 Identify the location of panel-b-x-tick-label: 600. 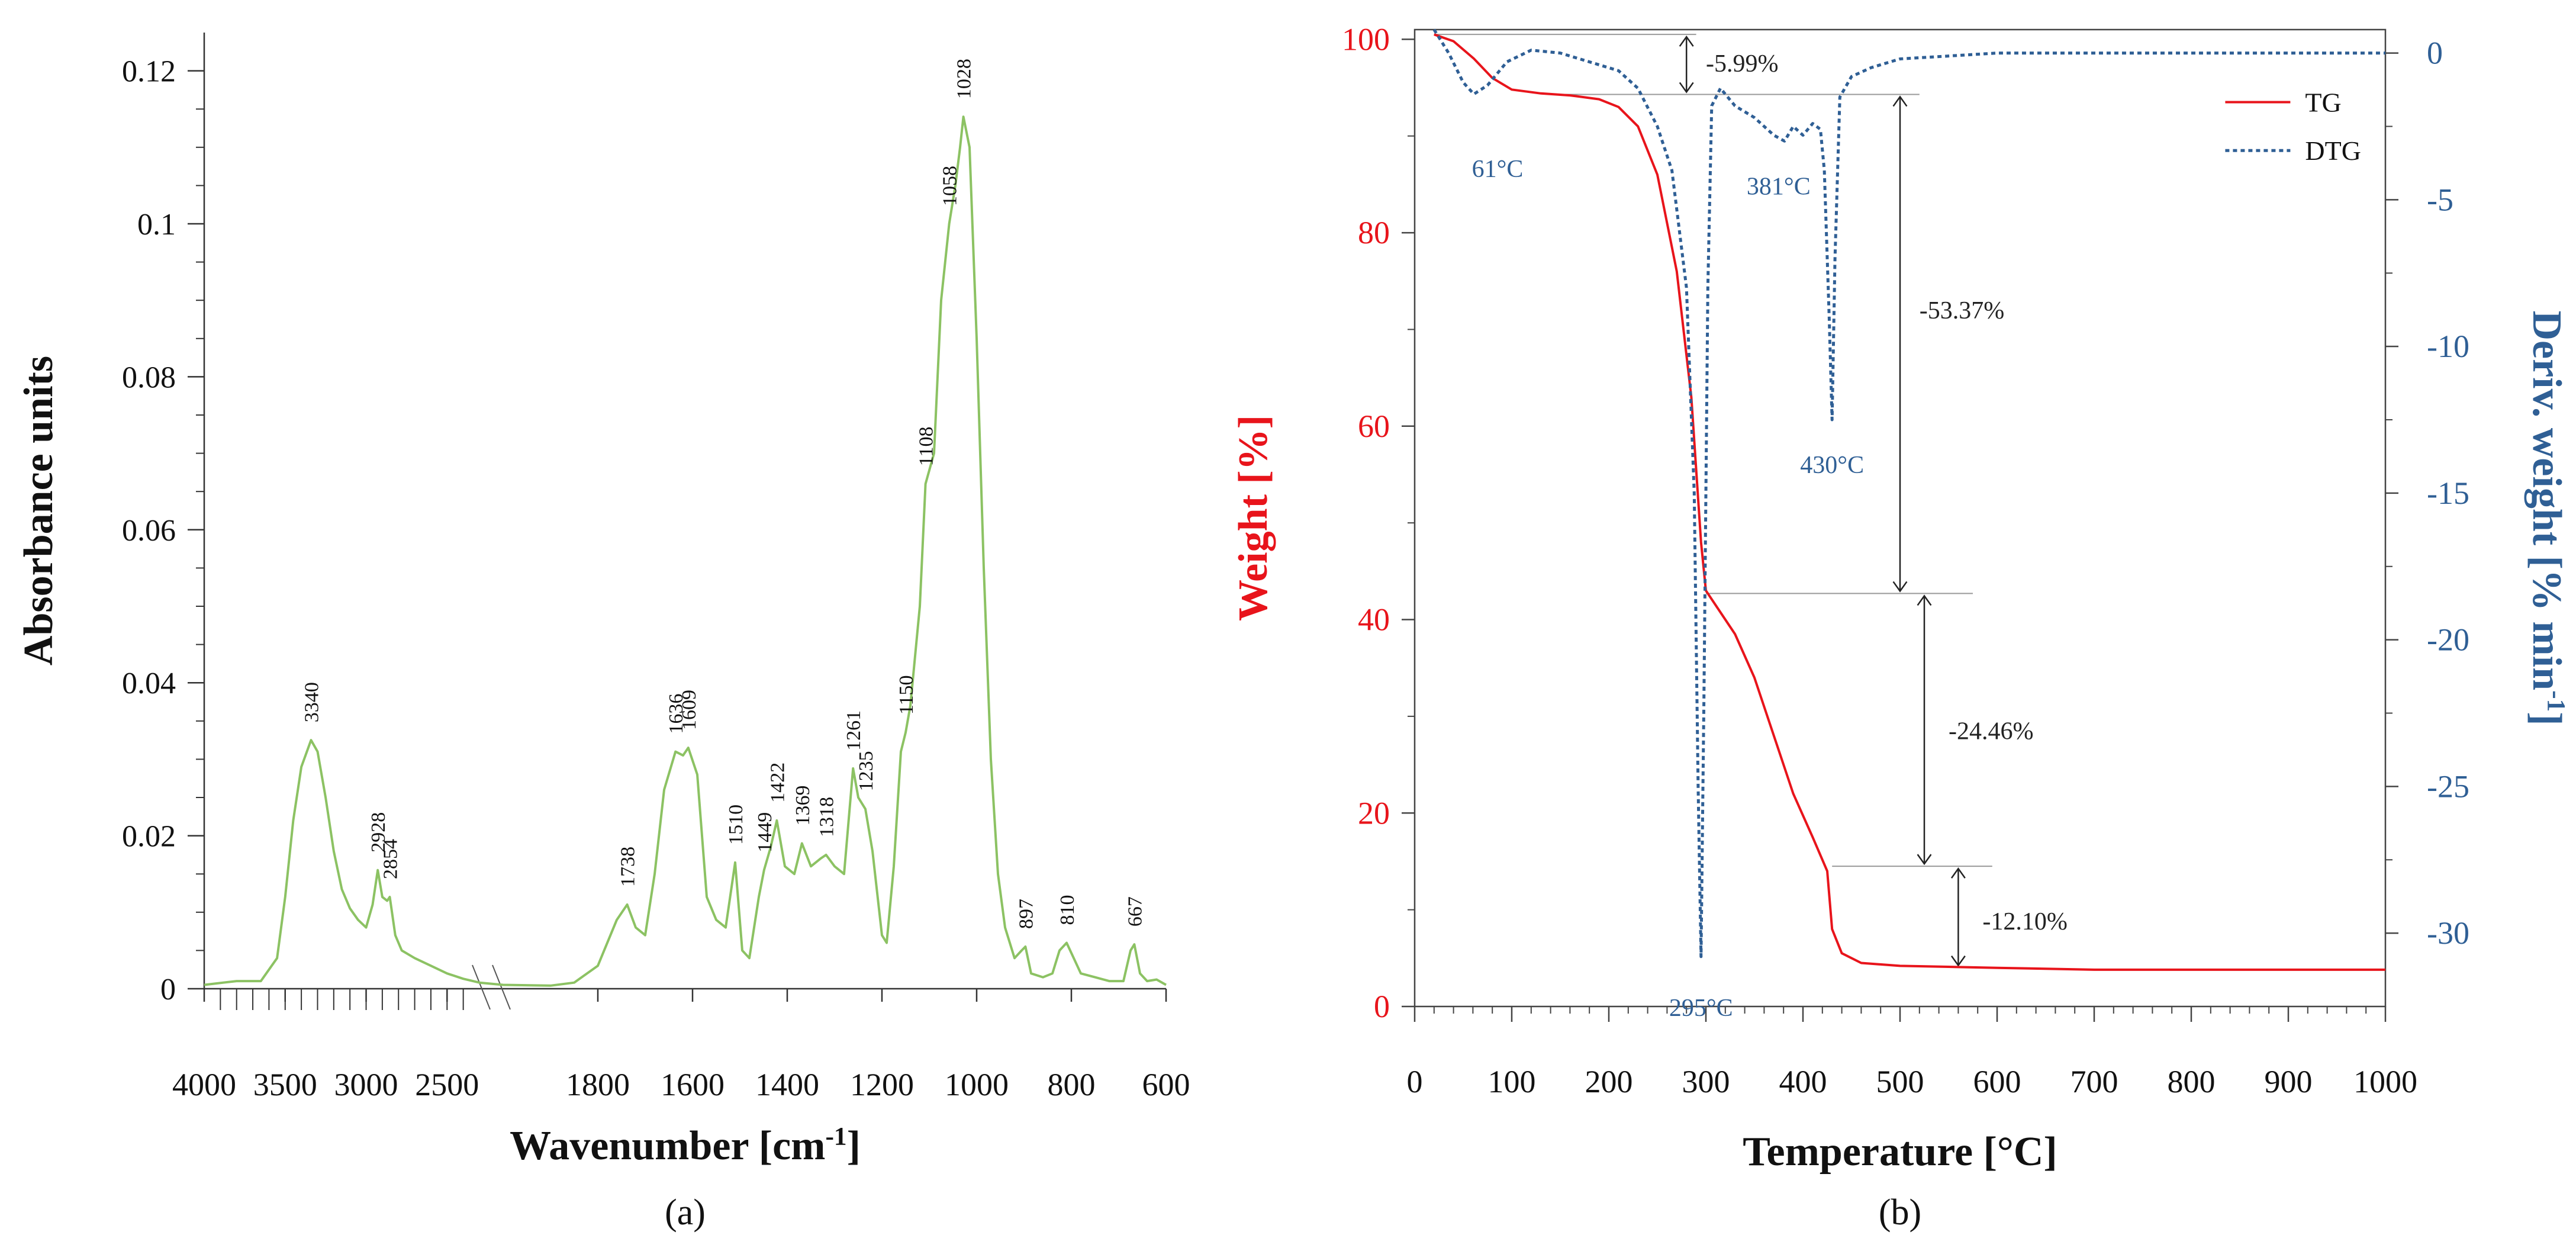
(1997, 1081).